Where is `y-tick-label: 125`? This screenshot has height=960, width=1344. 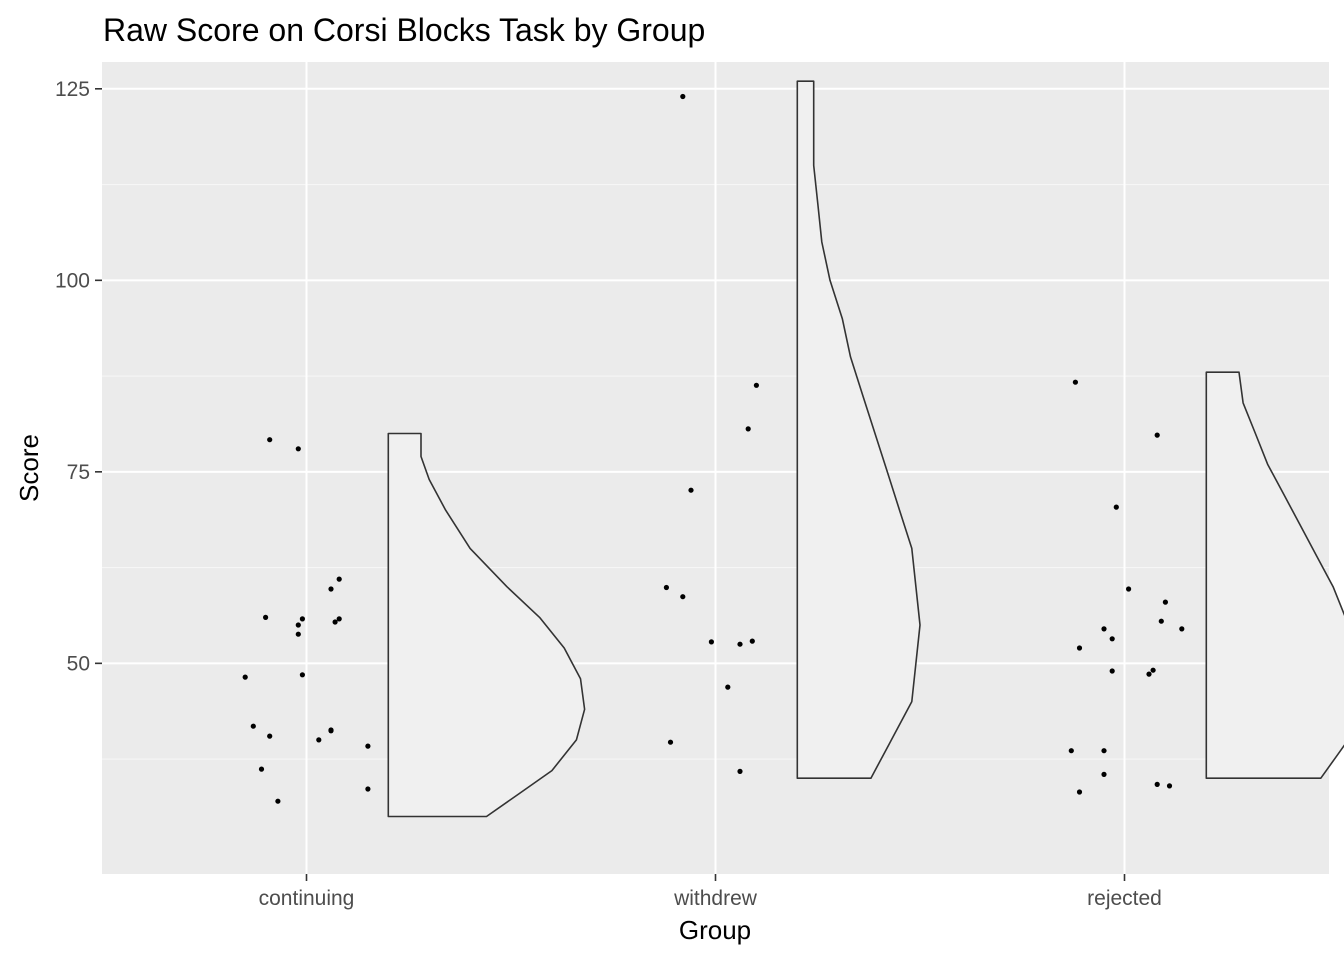 y-tick-label: 125 is located at coordinates (72, 89).